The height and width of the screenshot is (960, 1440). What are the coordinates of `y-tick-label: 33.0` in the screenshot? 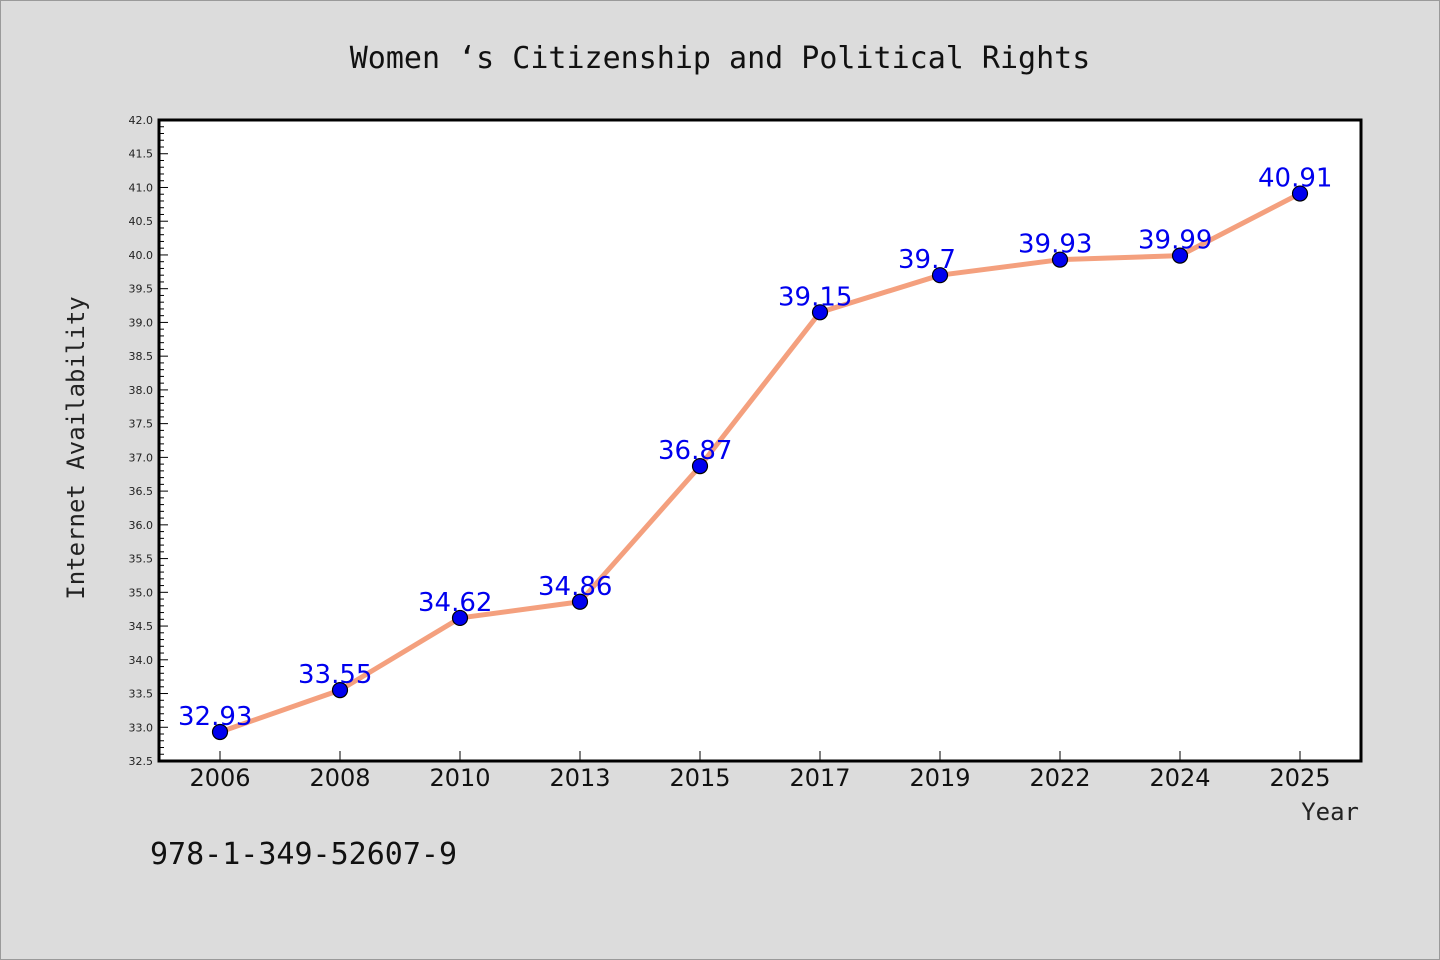 It's located at (141, 727).